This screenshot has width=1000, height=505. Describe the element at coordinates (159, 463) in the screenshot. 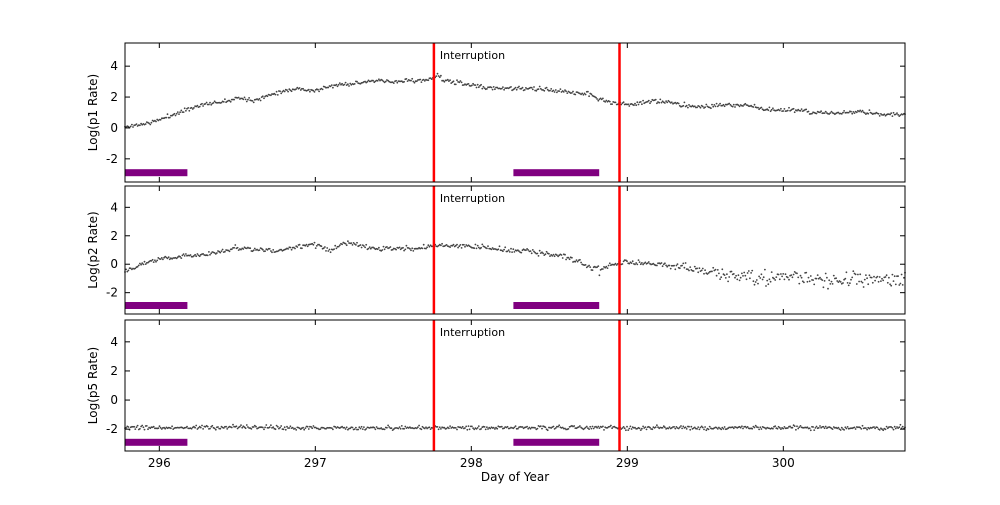

I see `x-tick-label: 296` at that location.